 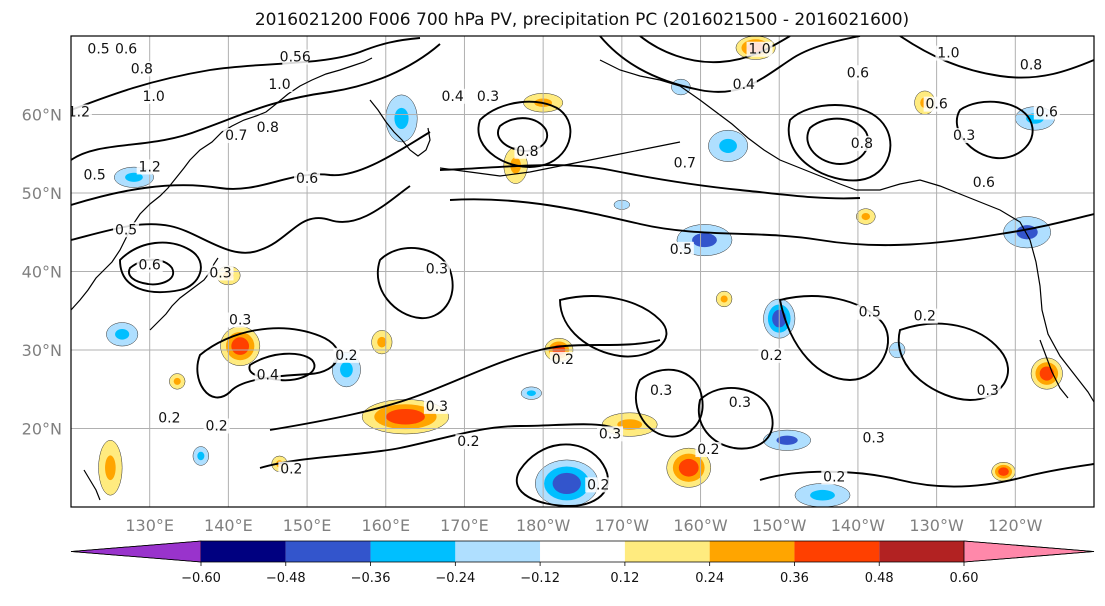 I want to click on colorbar, so click(x=582, y=551).